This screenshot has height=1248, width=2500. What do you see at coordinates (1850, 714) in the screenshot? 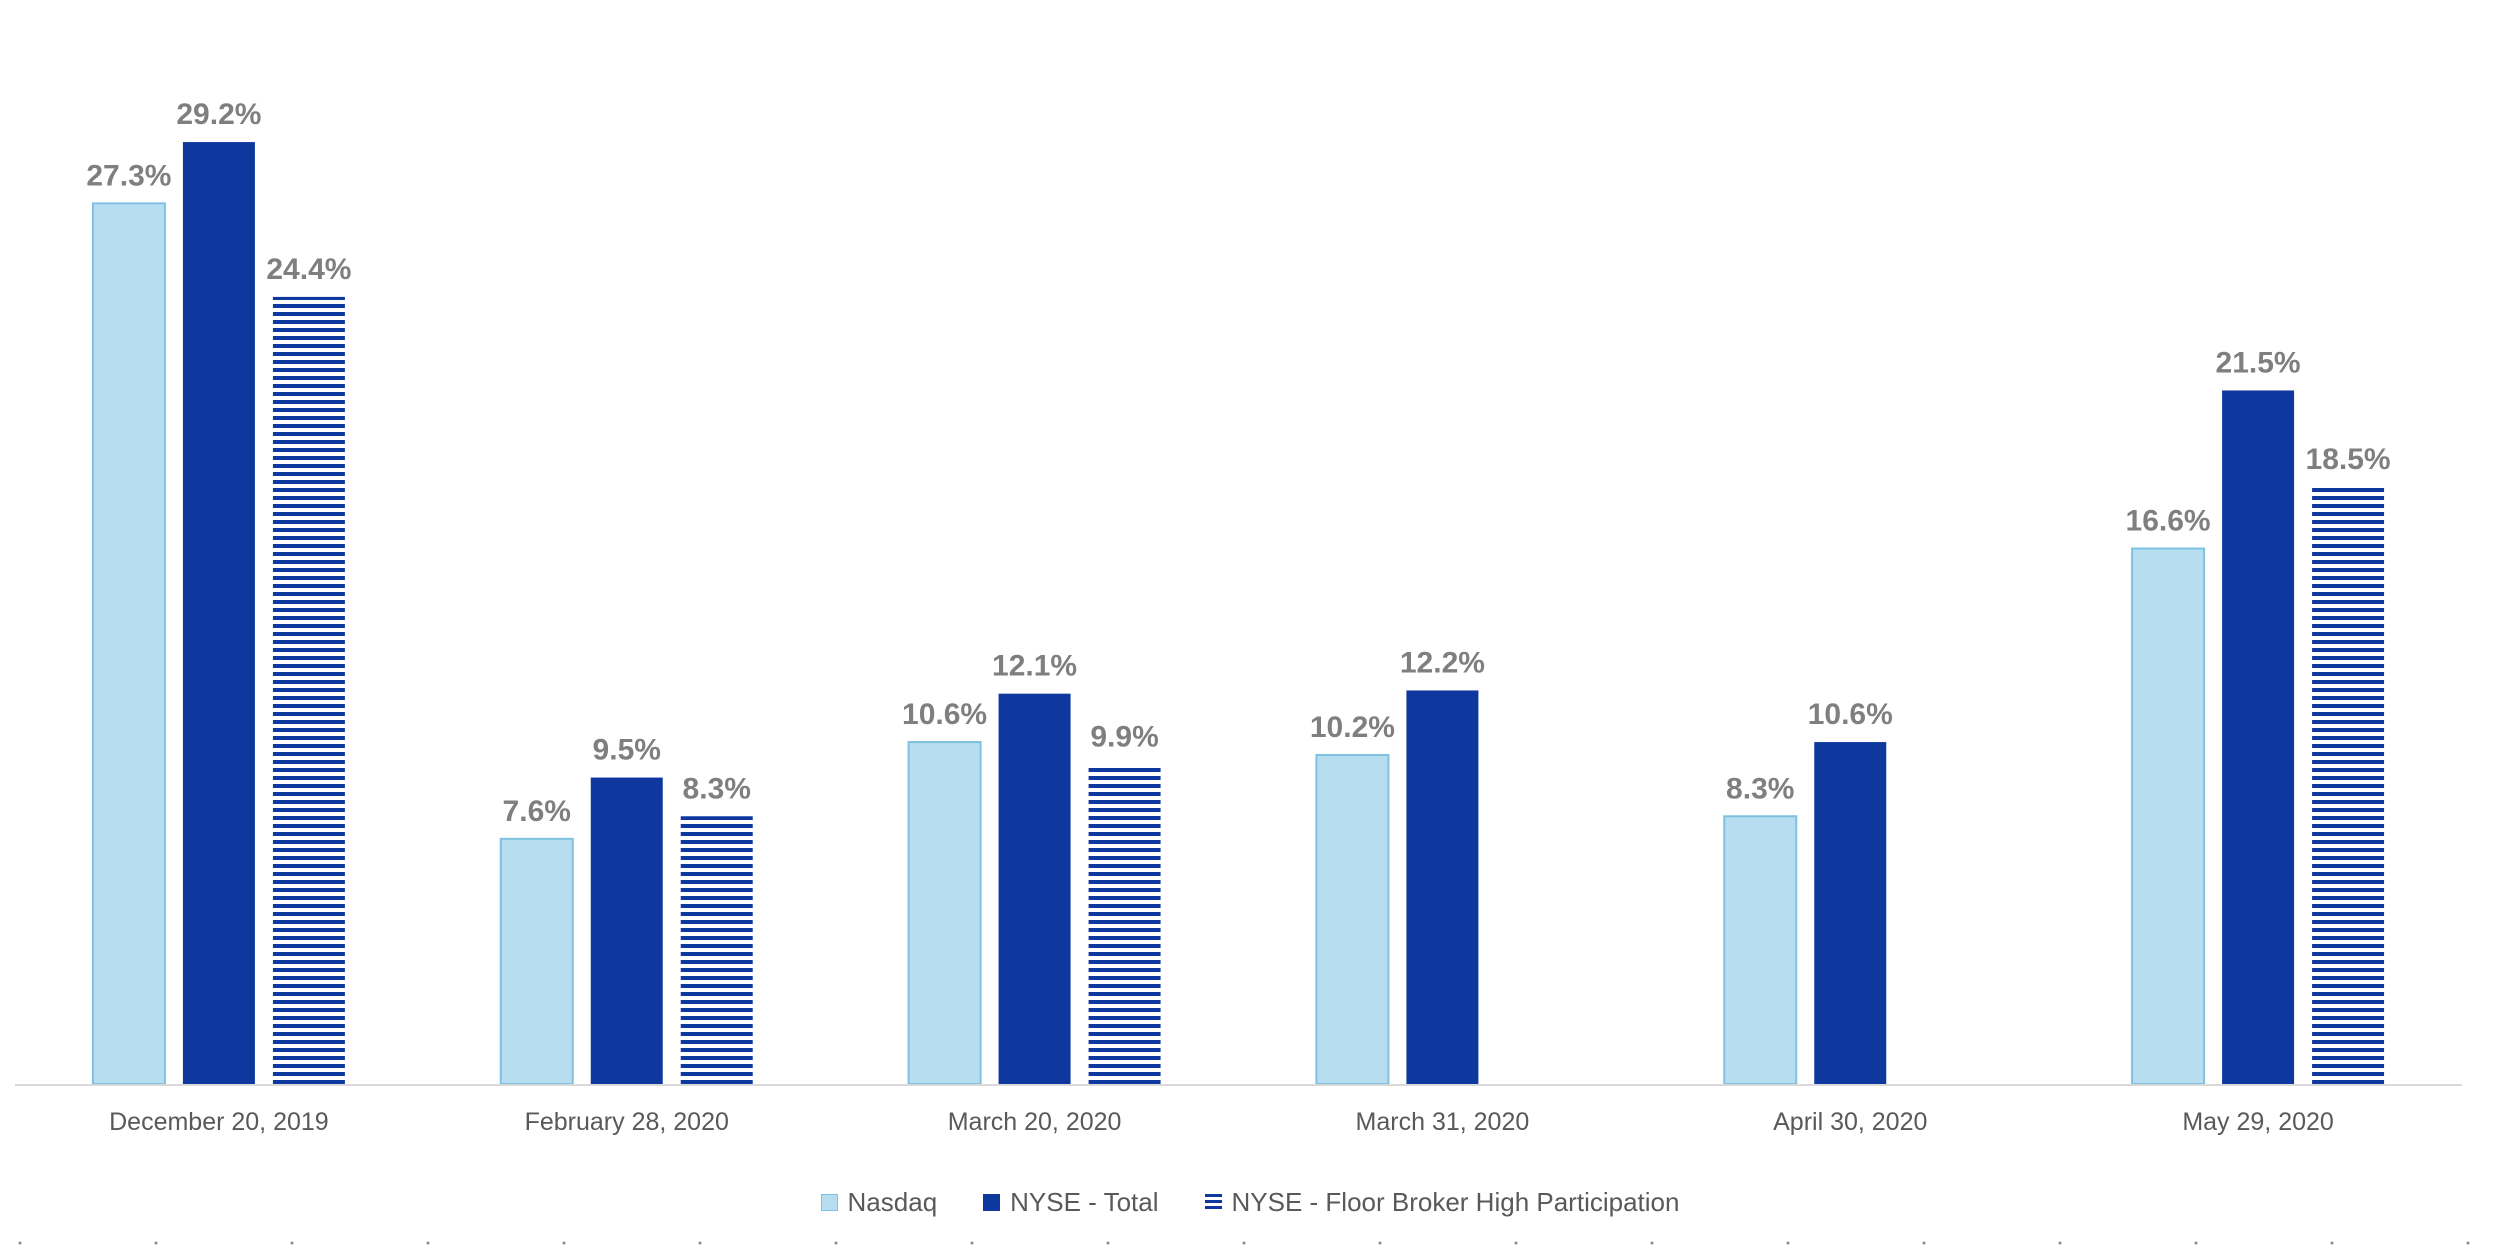
I see `data-label-nyse-total-4: 10.6%` at bounding box center [1850, 714].